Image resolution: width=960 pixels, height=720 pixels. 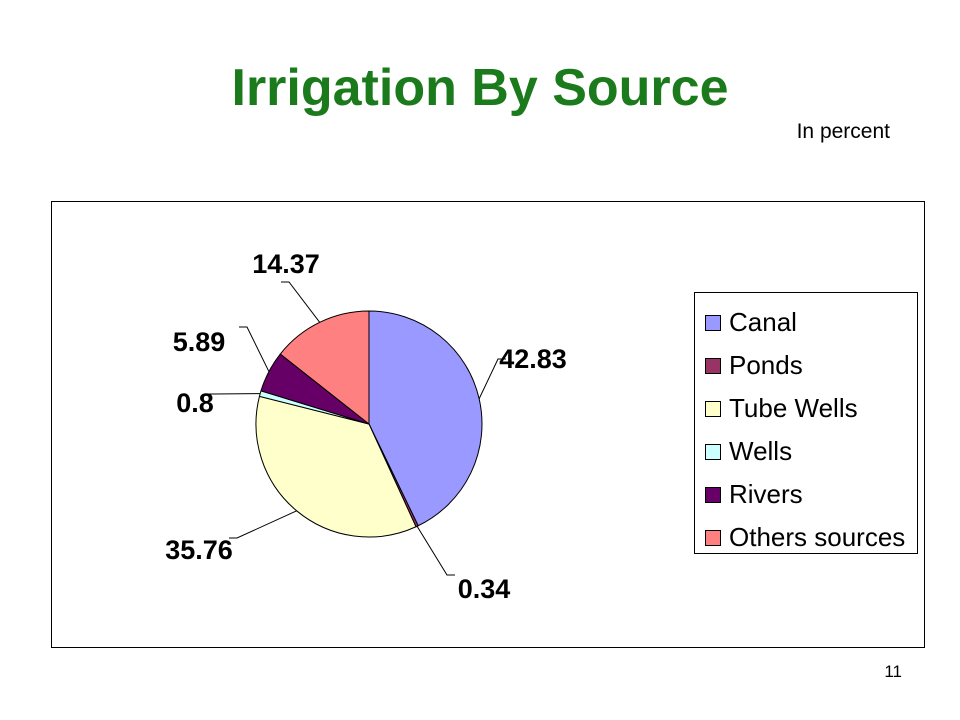 What do you see at coordinates (286, 264) in the screenshot?
I see `data-label-others-sources: 14.37` at bounding box center [286, 264].